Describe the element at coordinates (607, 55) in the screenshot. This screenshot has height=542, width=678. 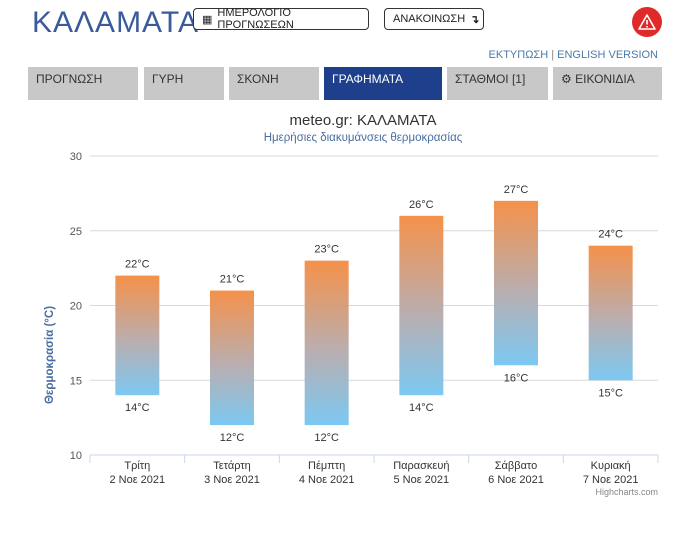
I see `english-version-link: ENGLISH VERSION` at that location.